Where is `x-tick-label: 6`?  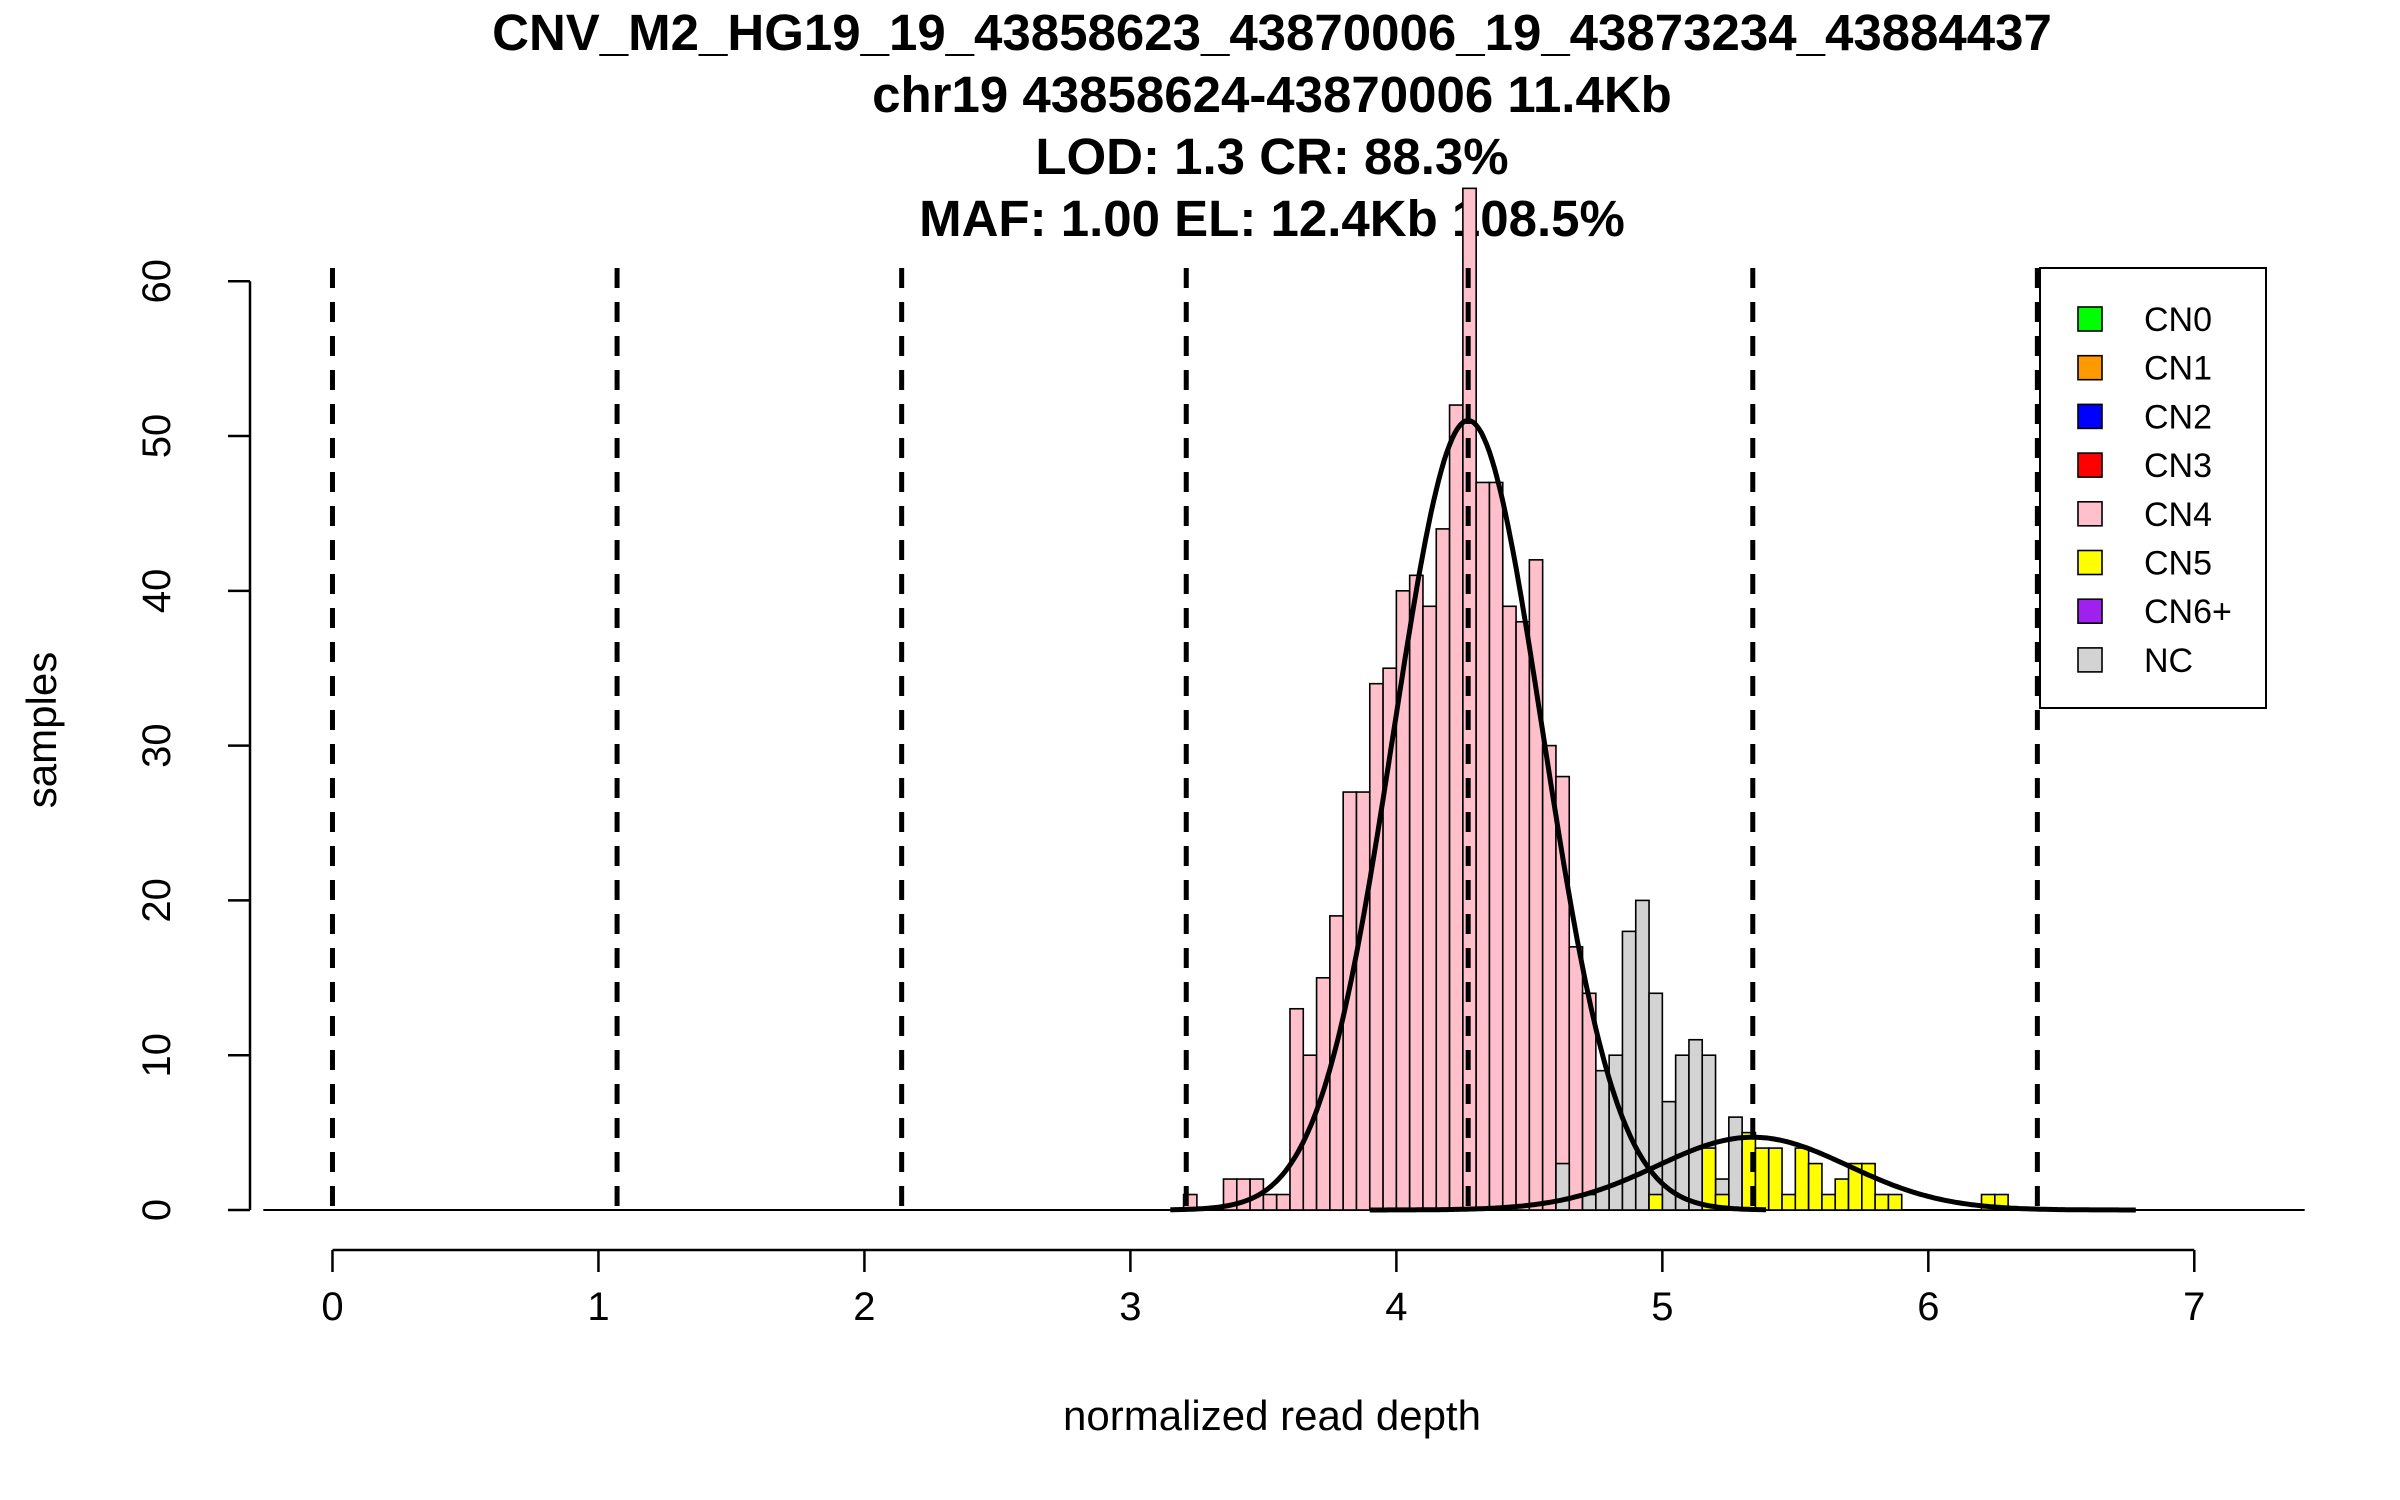 x-tick-label: 6 is located at coordinates (1928, 1307).